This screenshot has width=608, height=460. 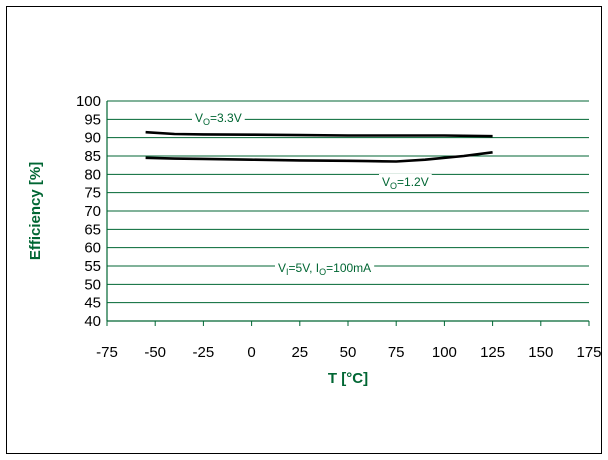 What do you see at coordinates (299, 352) in the screenshot?
I see `x-tick-label: 25` at bounding box center [299, 352].